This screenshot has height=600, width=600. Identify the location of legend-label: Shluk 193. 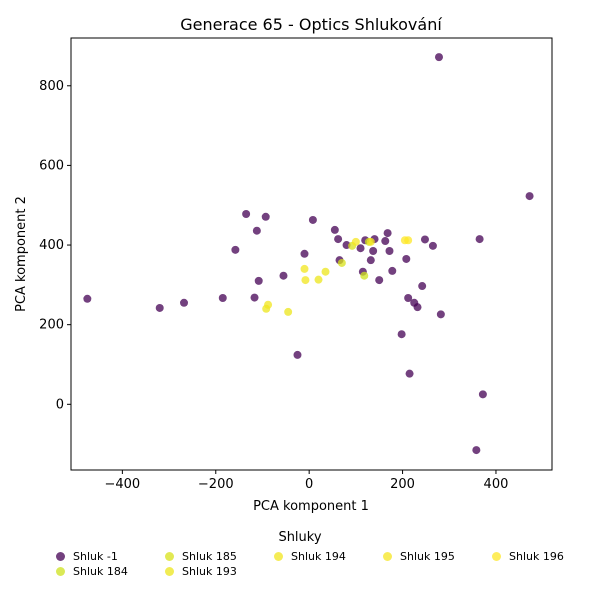
(209, 571).